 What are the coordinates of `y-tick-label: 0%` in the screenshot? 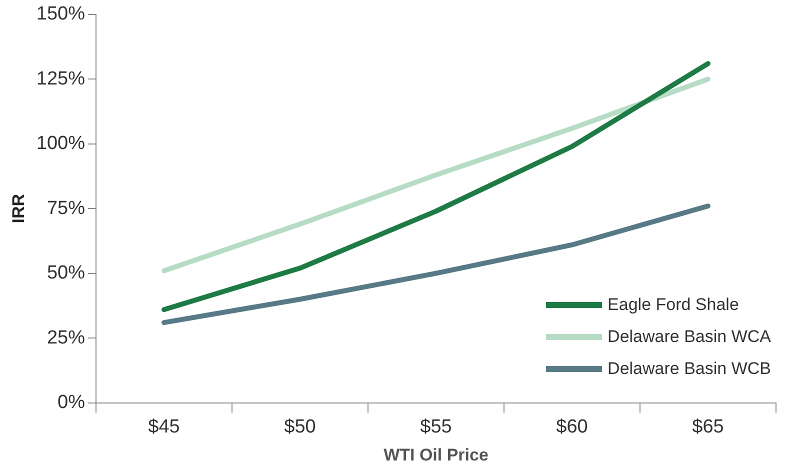 It's located at (72, 403).